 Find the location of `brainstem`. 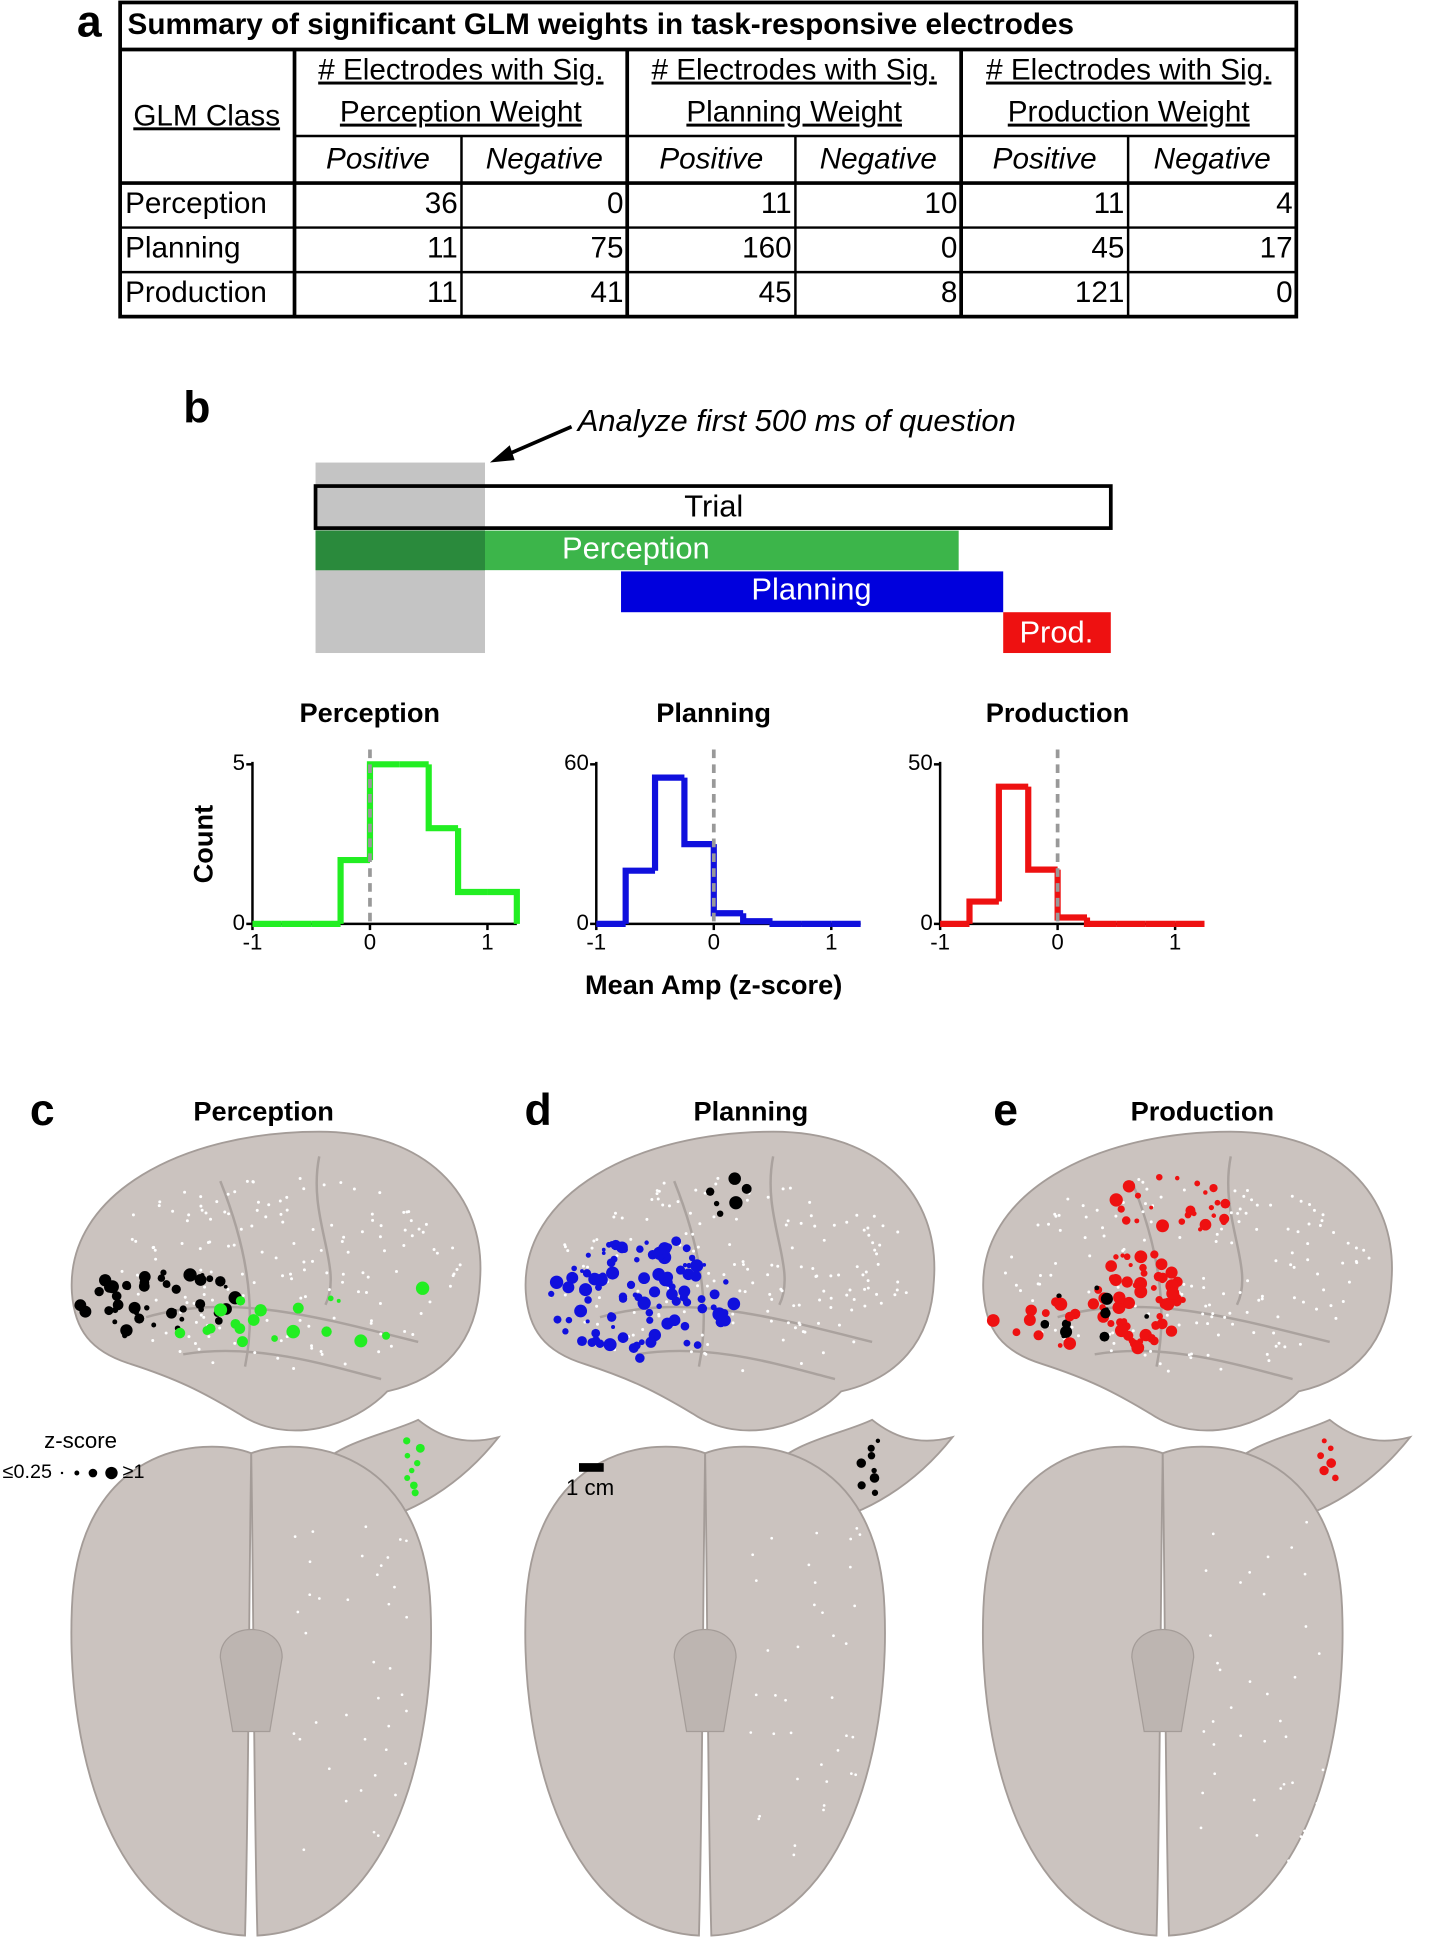

brainstem is located at coordinates (251, 1680).